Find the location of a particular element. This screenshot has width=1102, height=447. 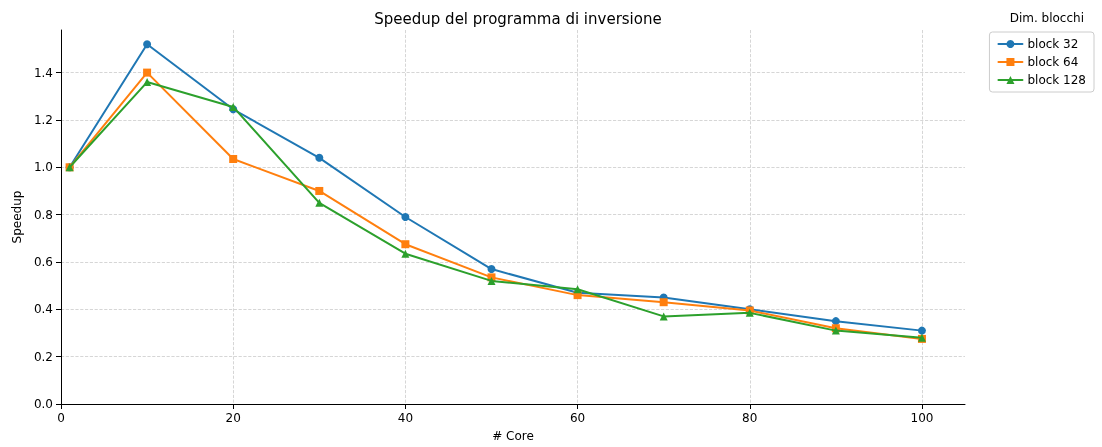

y-tick-label: 1.2 is located at coordinates (43, 119).